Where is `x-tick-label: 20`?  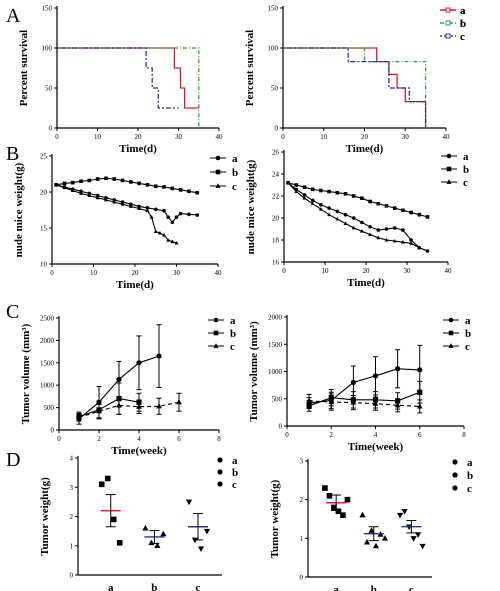 x-tick-label: 20 is located at coordinates (367, 271).